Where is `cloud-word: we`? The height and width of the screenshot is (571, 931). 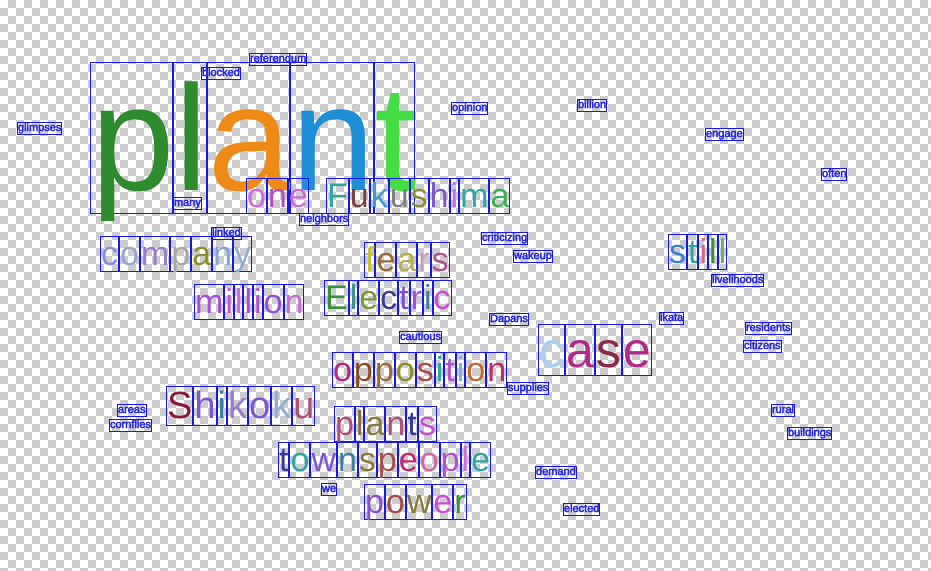
cloud-word: we is located at coordinates (329, 489).